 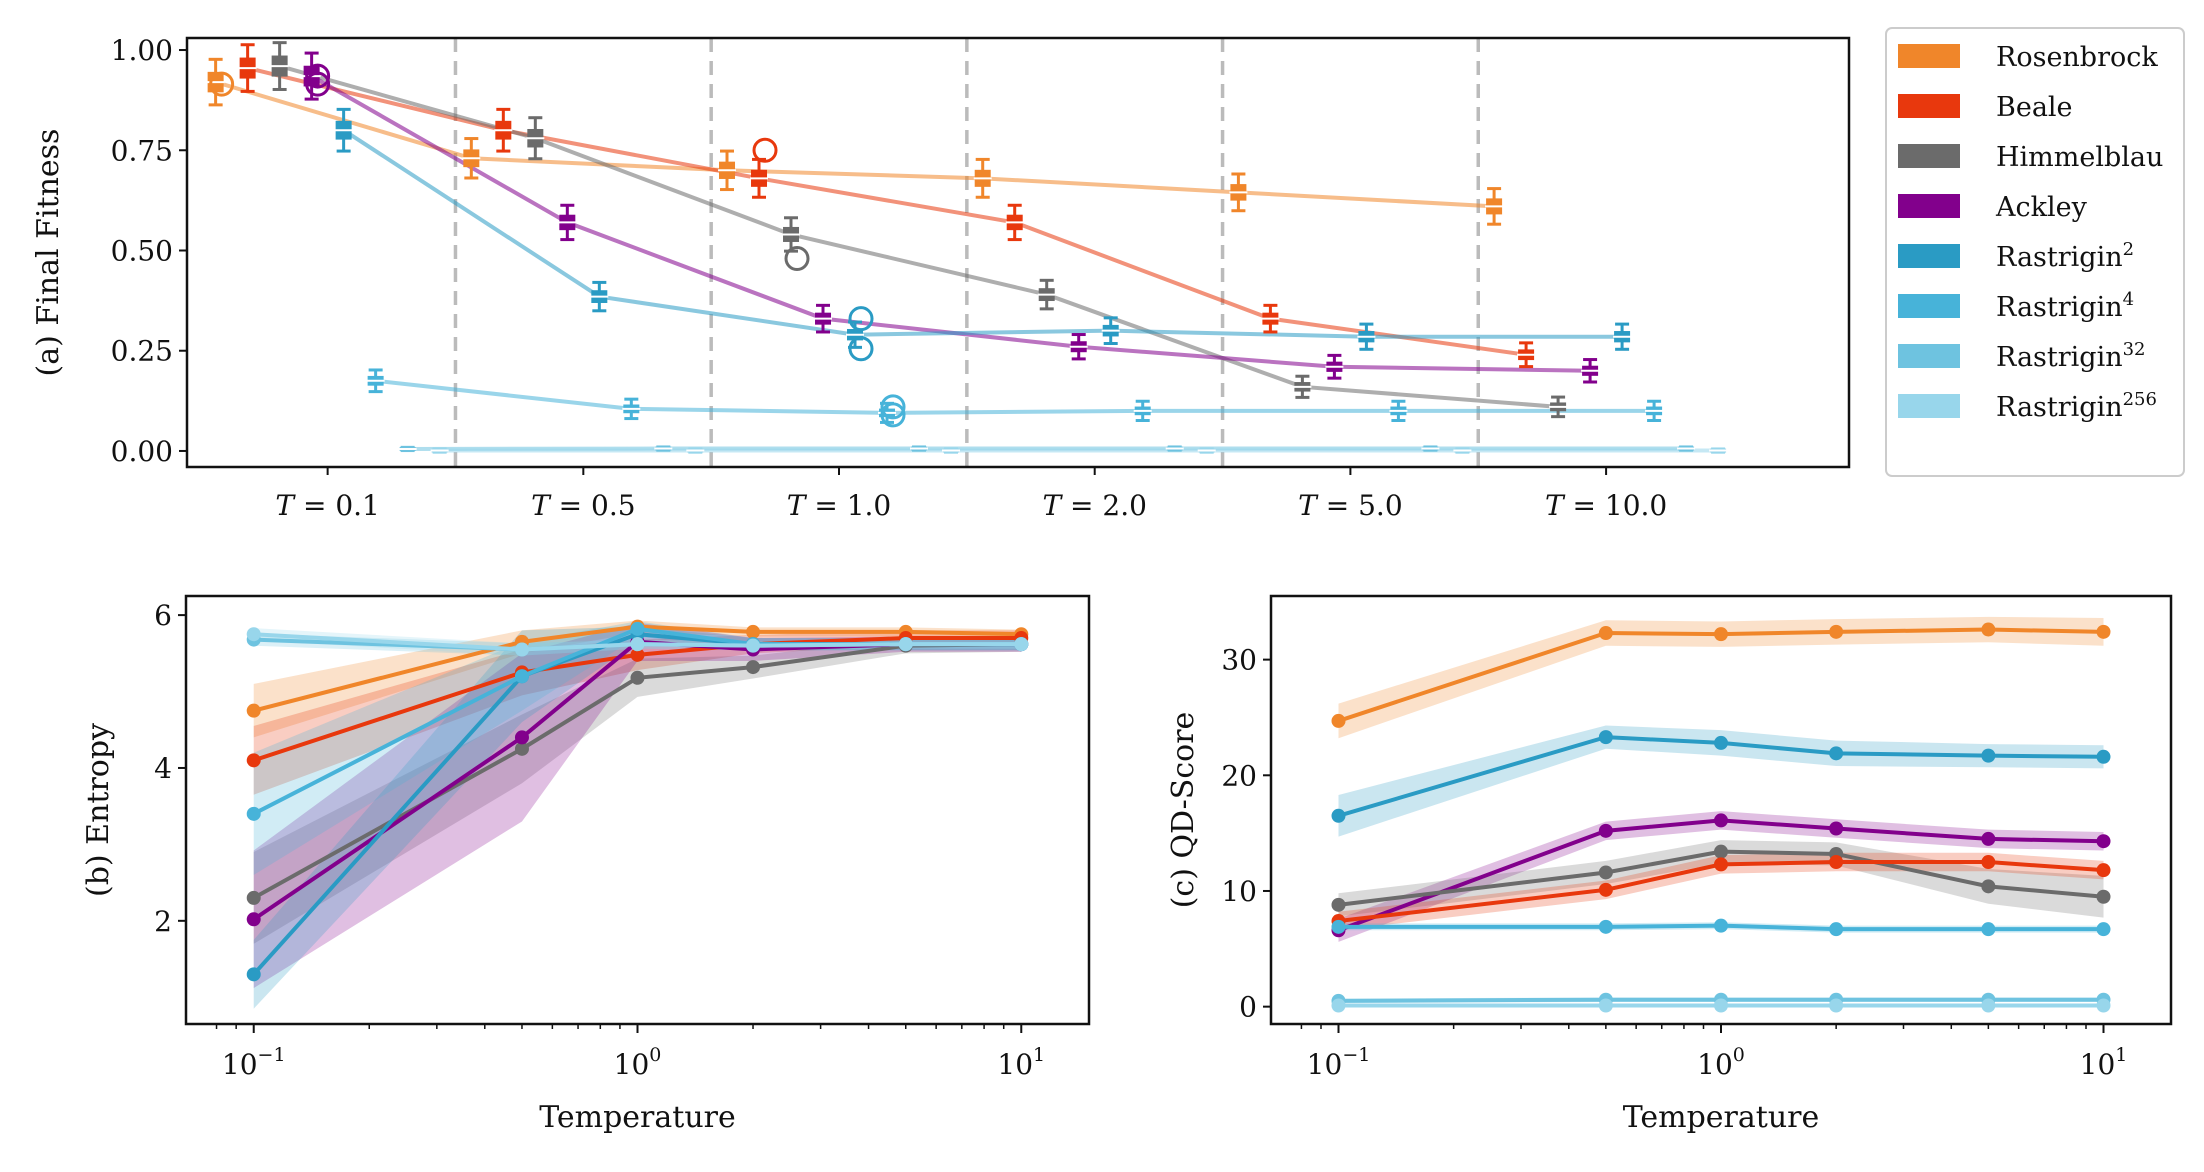 I want to click on y-tick-label: 0, so click(x=1248, y=1007).